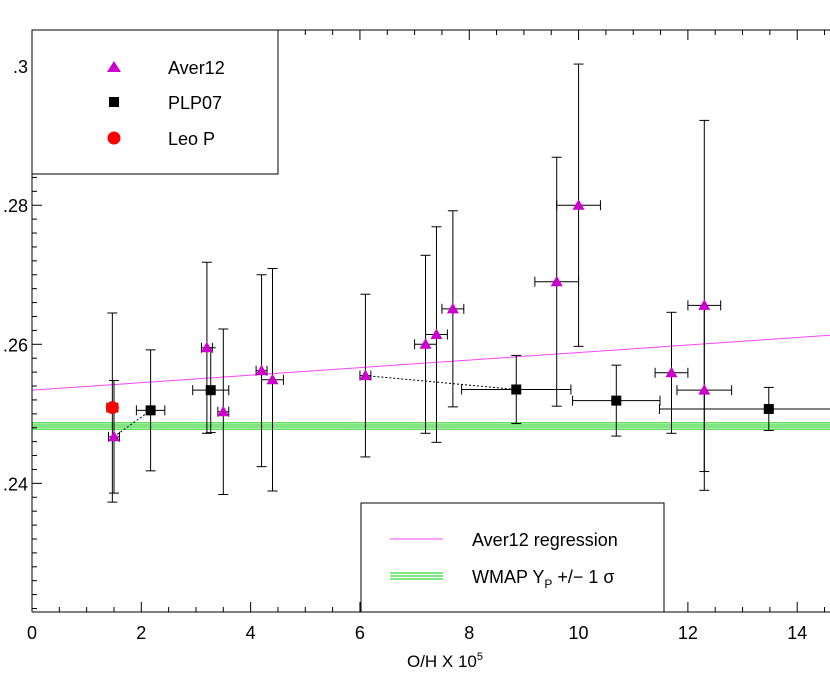 The height and width of the screenshot is (691, 830). Describe the element at coordinates (545, 540) in the screenshot. I see `legend-label-regression: Aver12 regression` at that location.